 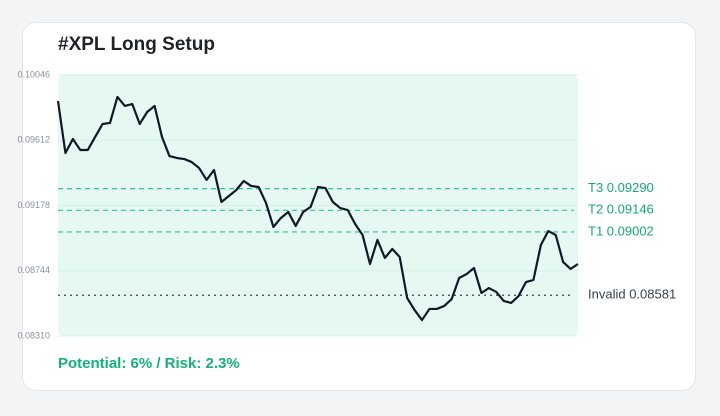 What do you see at coordinates (136, 44) in the screenshot?
I see `chart-title: #XPL Long Setup` at bounding box center [136, 44].